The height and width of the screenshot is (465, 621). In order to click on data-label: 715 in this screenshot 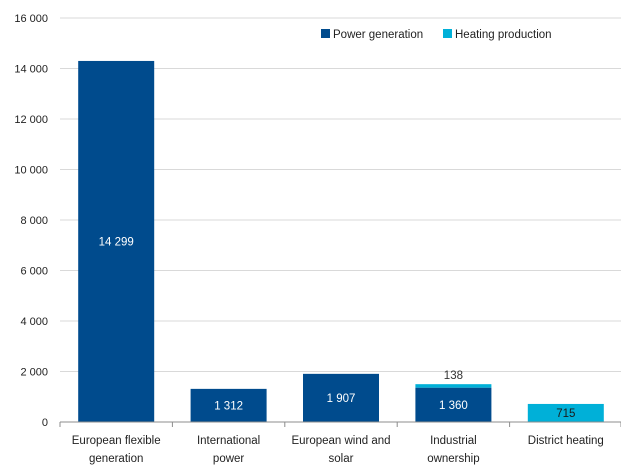, I will do `click(565, 414)`.